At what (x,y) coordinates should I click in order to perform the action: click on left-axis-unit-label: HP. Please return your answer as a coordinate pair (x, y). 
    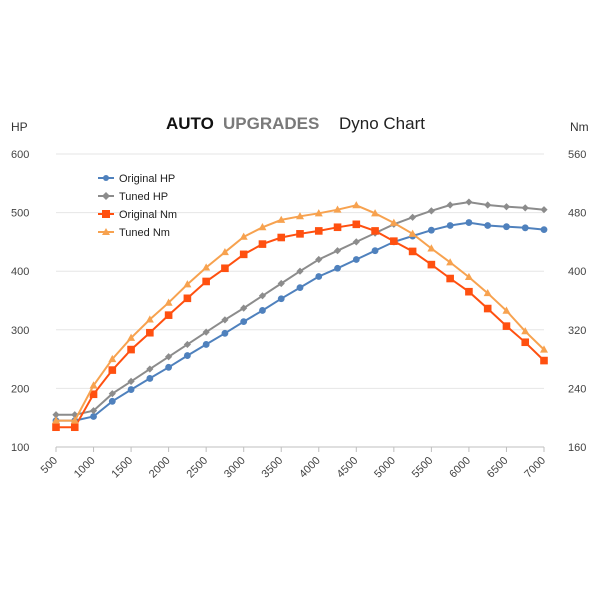
    Looking at the image, I should click on (19, 127).